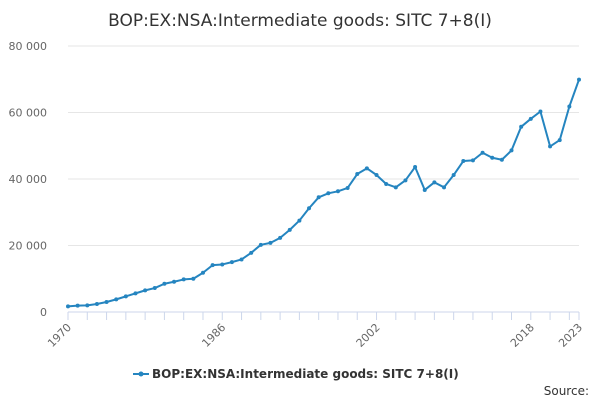  I want to click on y-tick-label: 60 000, so click(28, 113).